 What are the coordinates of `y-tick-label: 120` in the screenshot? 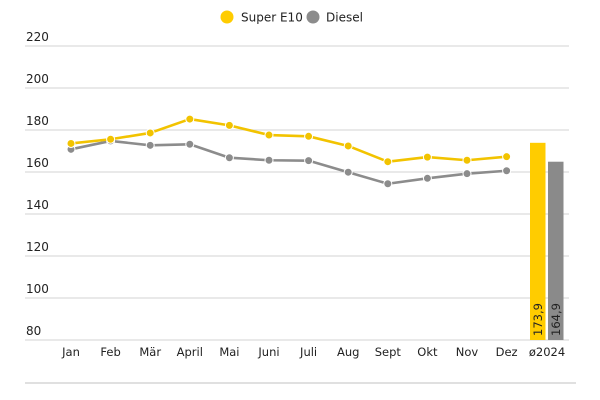 It's located at (37, 247).